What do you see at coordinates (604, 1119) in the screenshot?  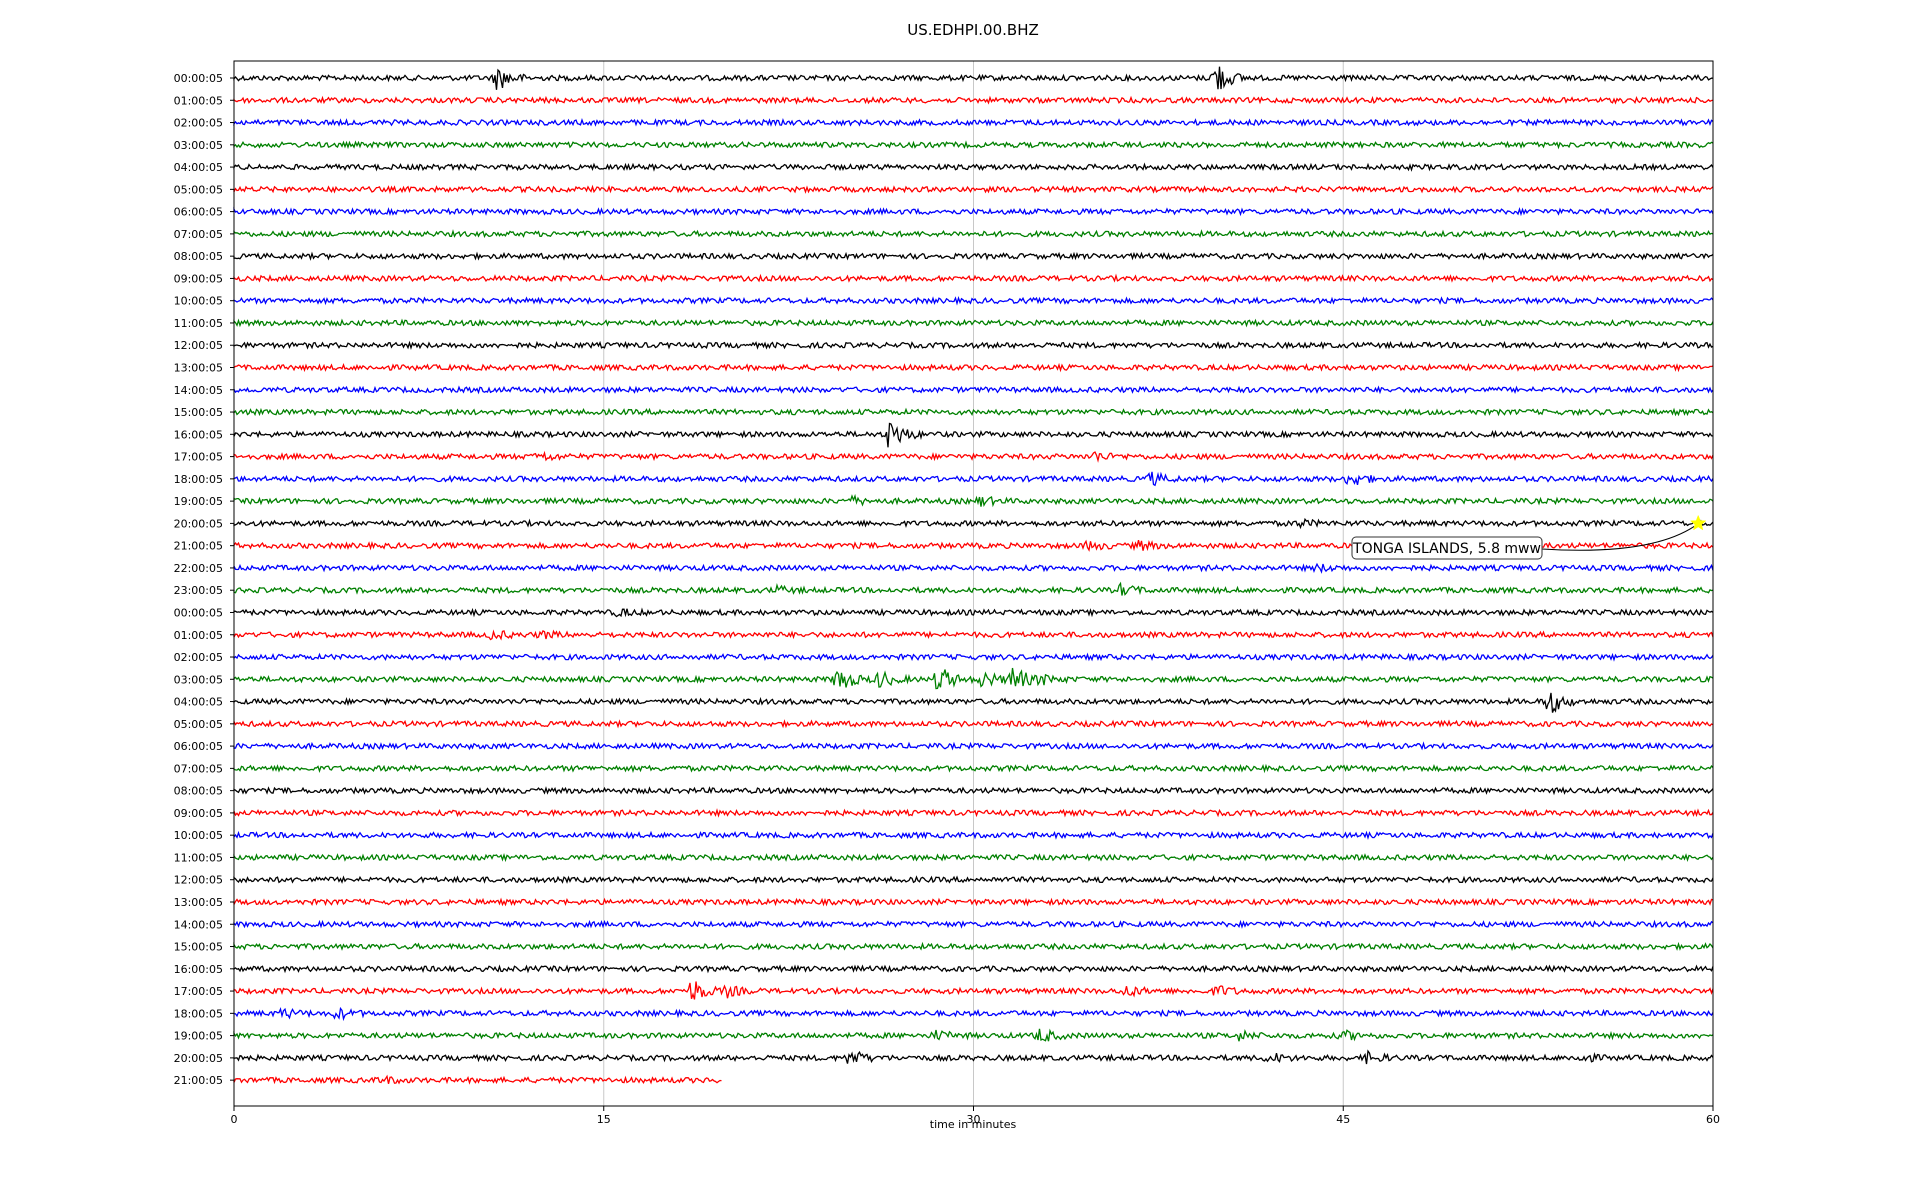 I see `x-tick-label: 15` at bounding box center [604, 1119].